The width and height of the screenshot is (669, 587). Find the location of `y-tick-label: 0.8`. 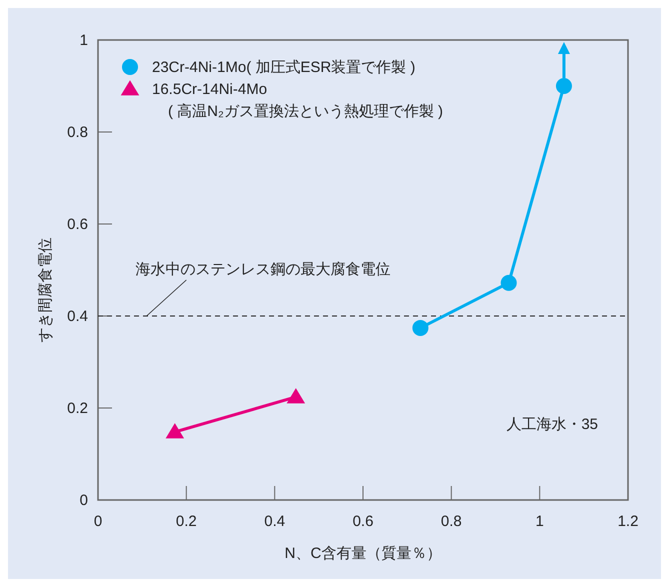

y-tick-label: 0.8 is located at coordinates (77, 132).